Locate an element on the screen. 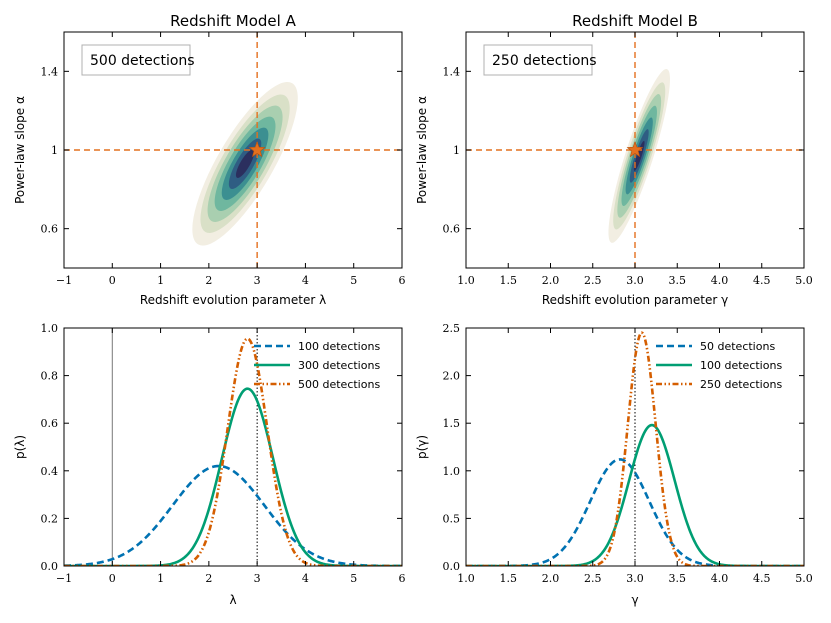 Image resolution: width=831 pixels, height=623 pixels. legend-label-1: 100 detections is located at coordinates (339, 346).